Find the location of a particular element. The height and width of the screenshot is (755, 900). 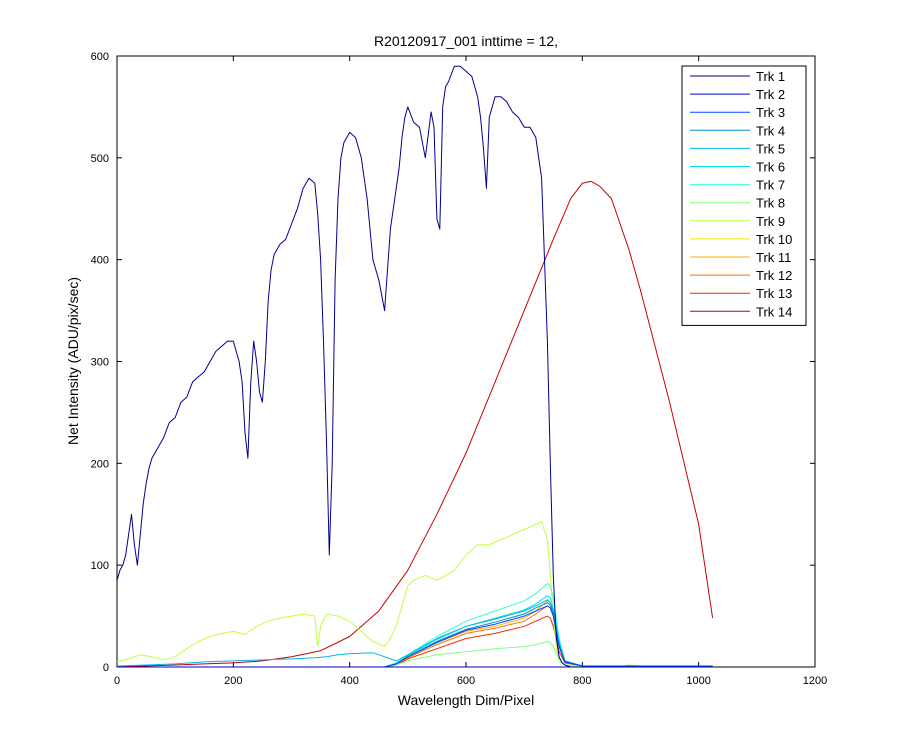

legend-box is located at coordinates (744, 195).